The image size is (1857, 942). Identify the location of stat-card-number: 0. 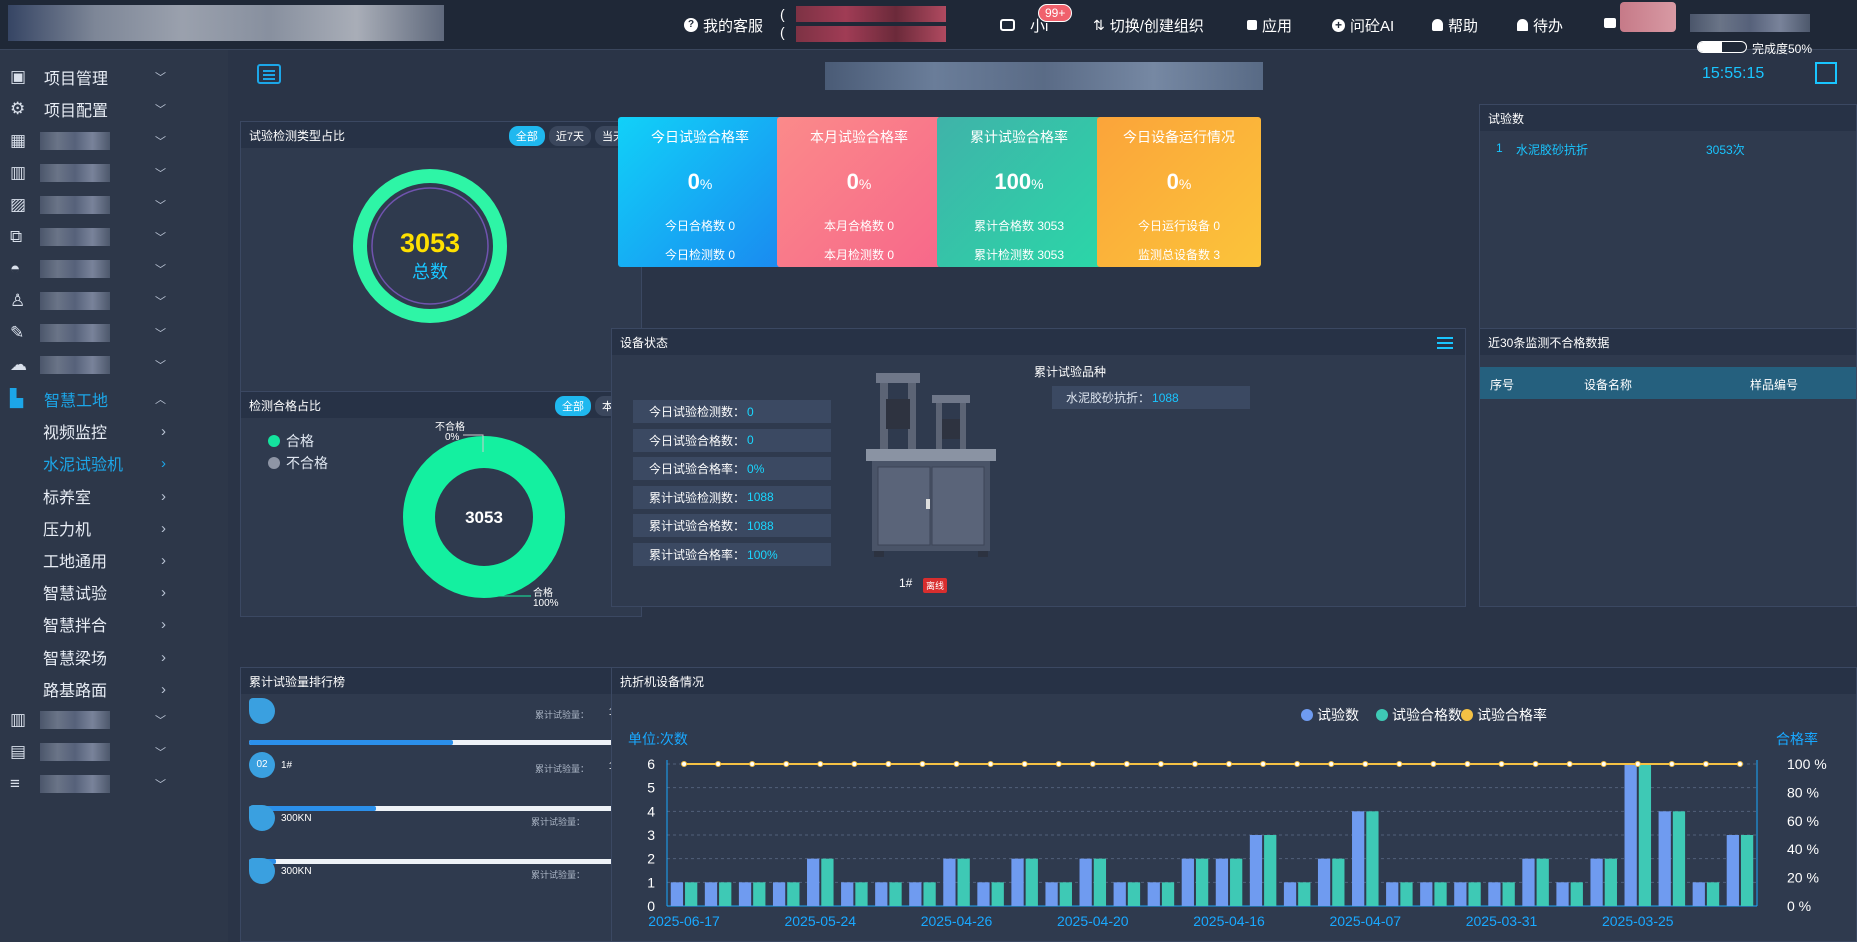
(852, 181).